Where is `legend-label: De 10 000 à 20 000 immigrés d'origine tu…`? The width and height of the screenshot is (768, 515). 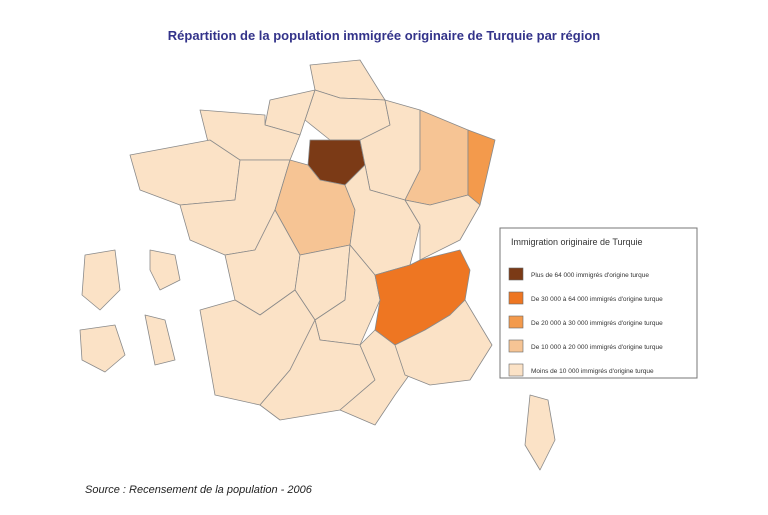 legend-label: De 10 000 à 20 000 immigrés d'origine tu… is located at coordinates (597, 347).